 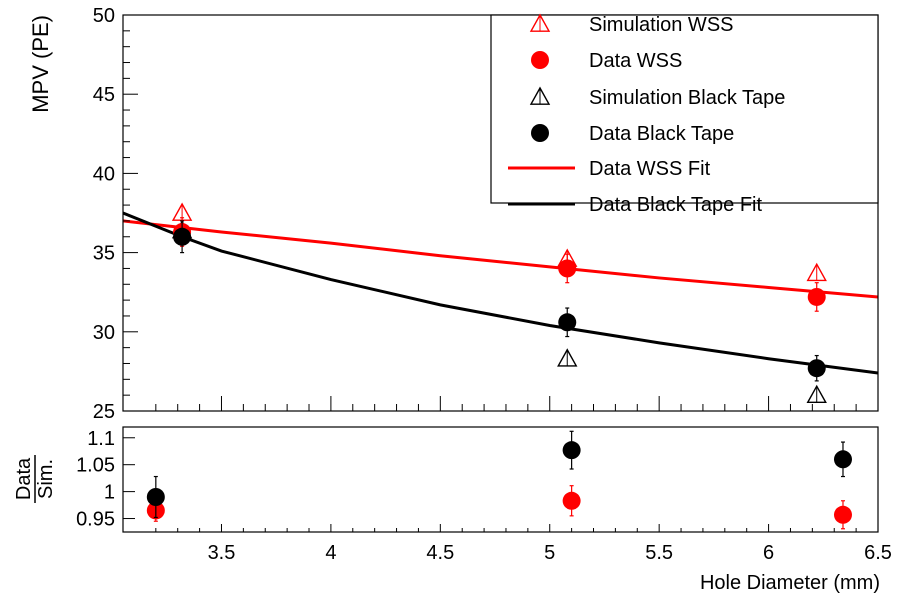 I want to click on x-tick-label: 5.5, so click(x=659, y=553).